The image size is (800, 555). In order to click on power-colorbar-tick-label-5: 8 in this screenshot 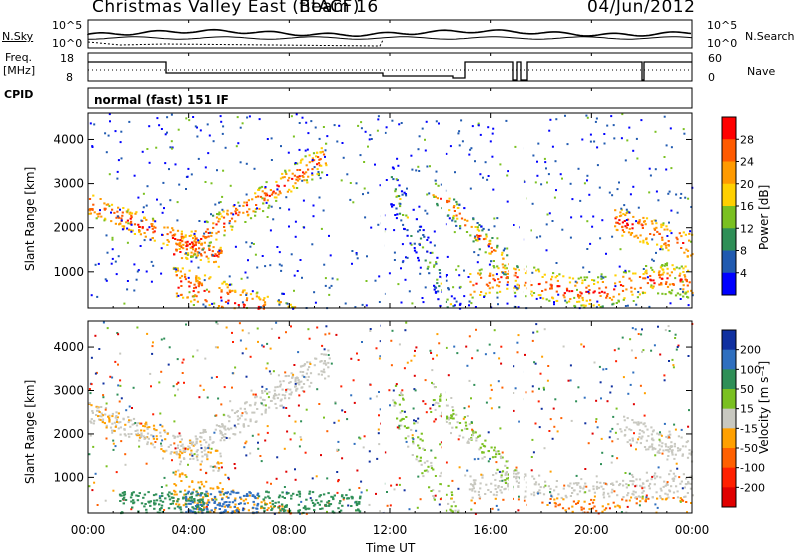, I will do `click(743, 251)`.